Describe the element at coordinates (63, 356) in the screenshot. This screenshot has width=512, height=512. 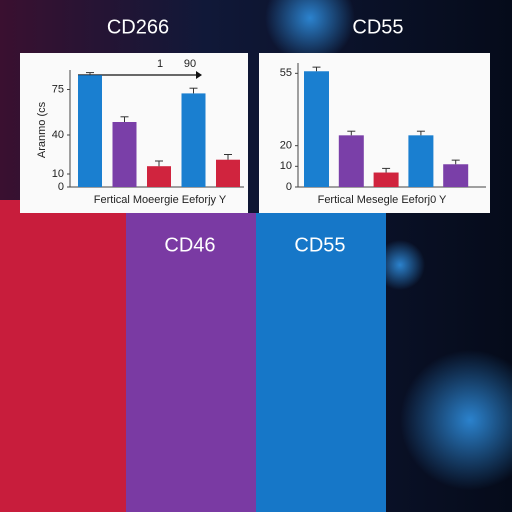
I see `red-panel` at that location.